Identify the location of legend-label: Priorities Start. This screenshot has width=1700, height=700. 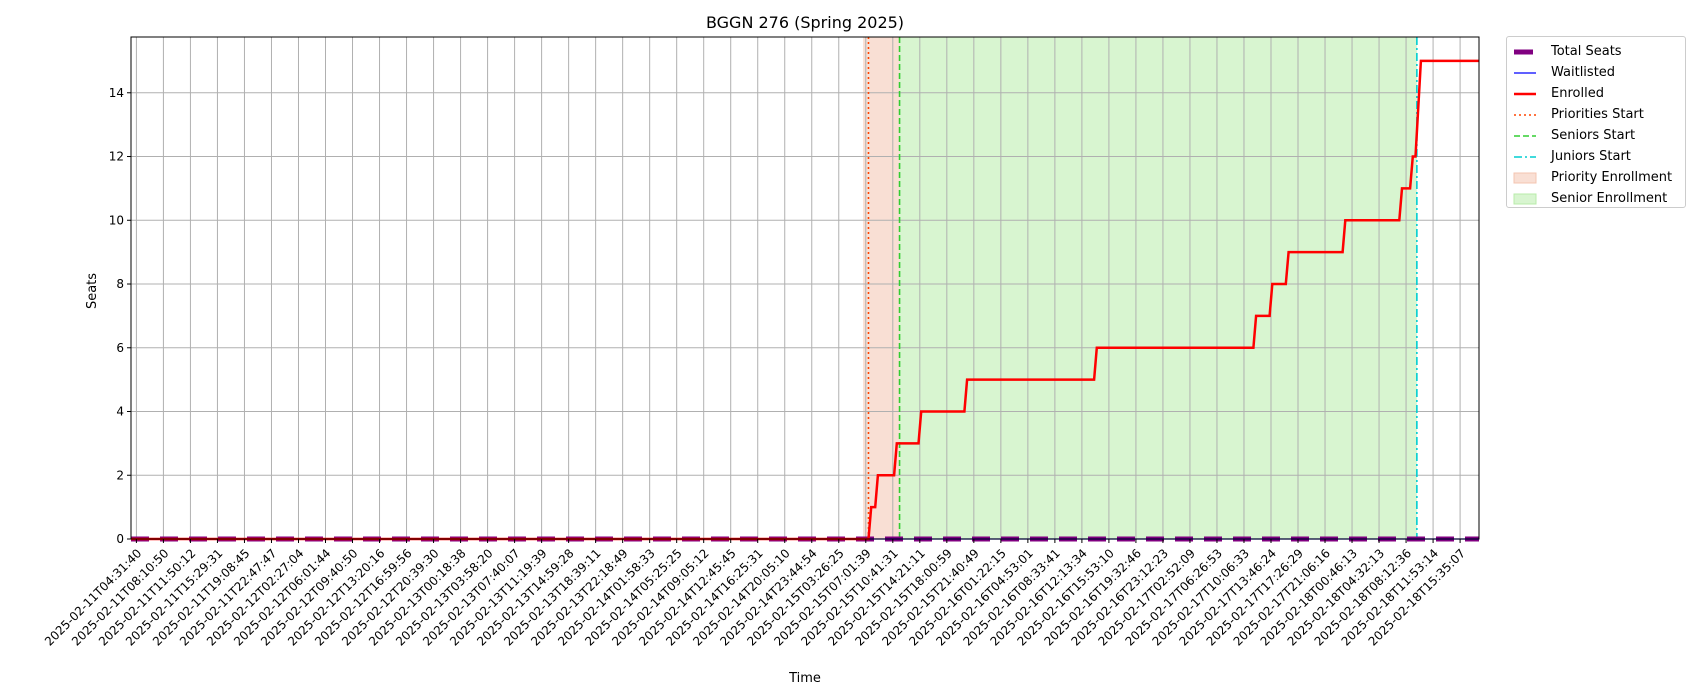
(1597, 114).